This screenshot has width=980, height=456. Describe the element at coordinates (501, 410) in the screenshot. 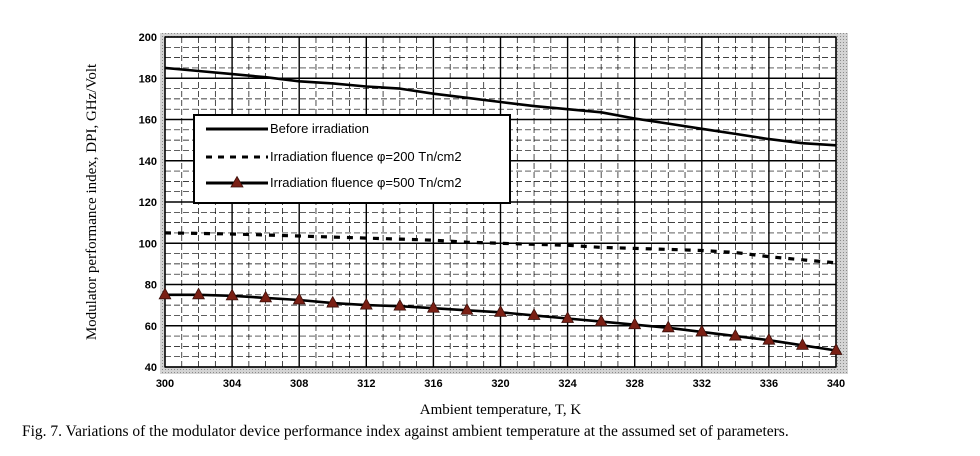

I see `x-axis-title: Ambient temperature, T, K` at that location.